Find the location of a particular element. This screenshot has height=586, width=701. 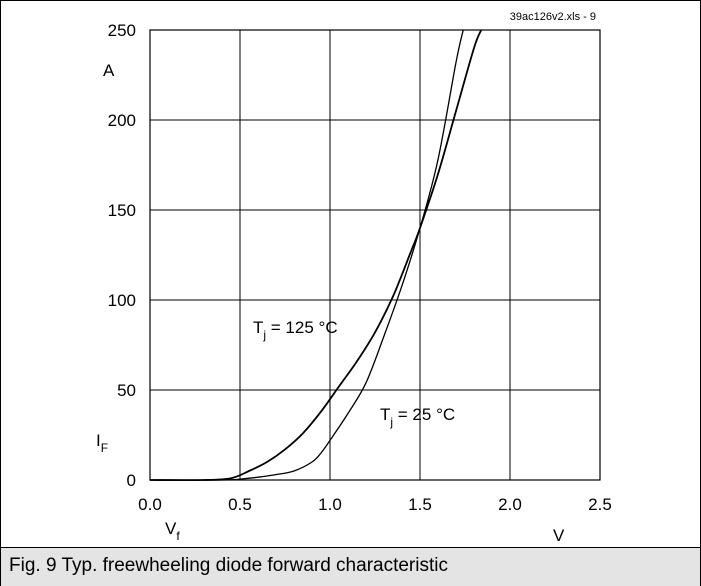

series-label-25c: Tj = 25 °C is located at coordinates (417, 417).